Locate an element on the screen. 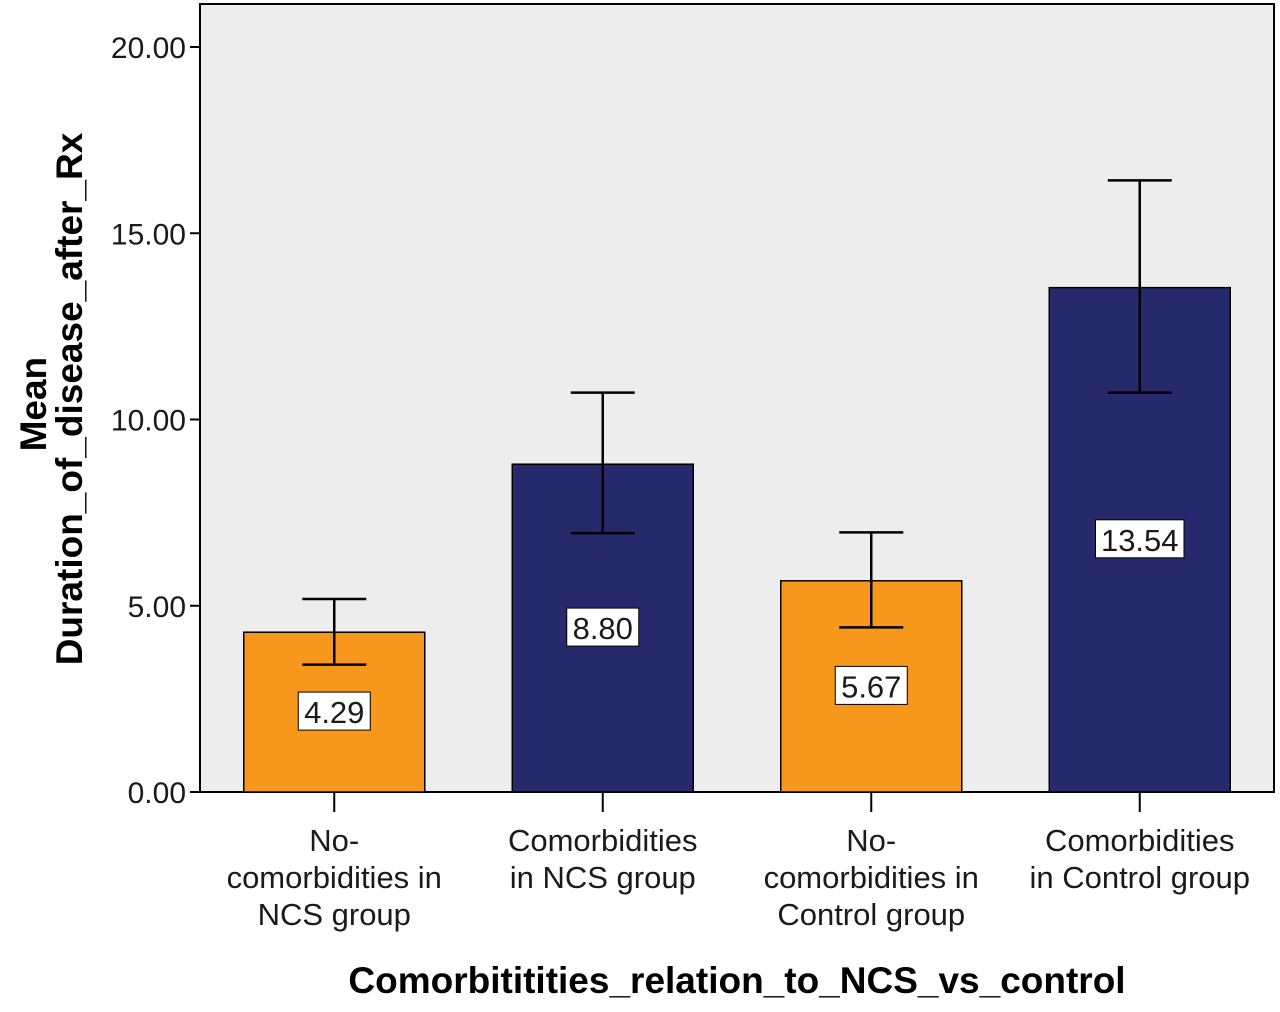 The height and width of the screenshot is (1012, 1280). x-tick-label: No-comorbidities in NCS group is located at coordinates (334, 877).